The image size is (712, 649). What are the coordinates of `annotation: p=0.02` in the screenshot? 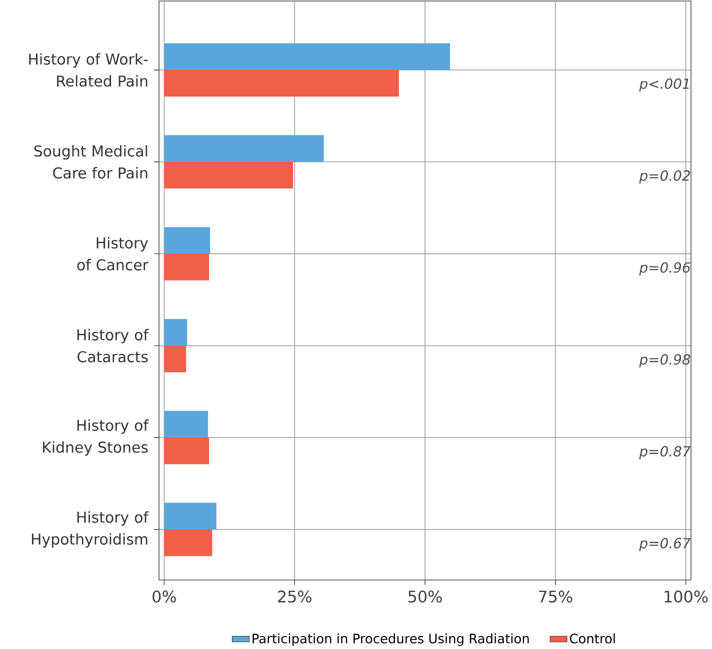 It's located at (664, 177).